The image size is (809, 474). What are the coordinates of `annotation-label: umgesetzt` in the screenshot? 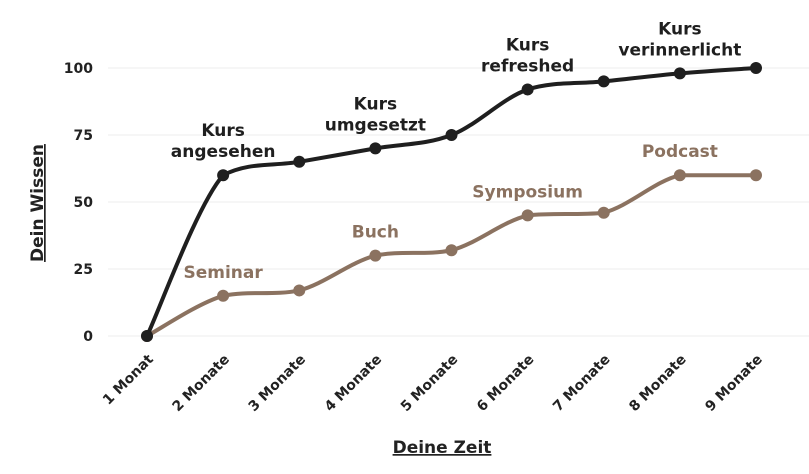 It's located at (375, 125).